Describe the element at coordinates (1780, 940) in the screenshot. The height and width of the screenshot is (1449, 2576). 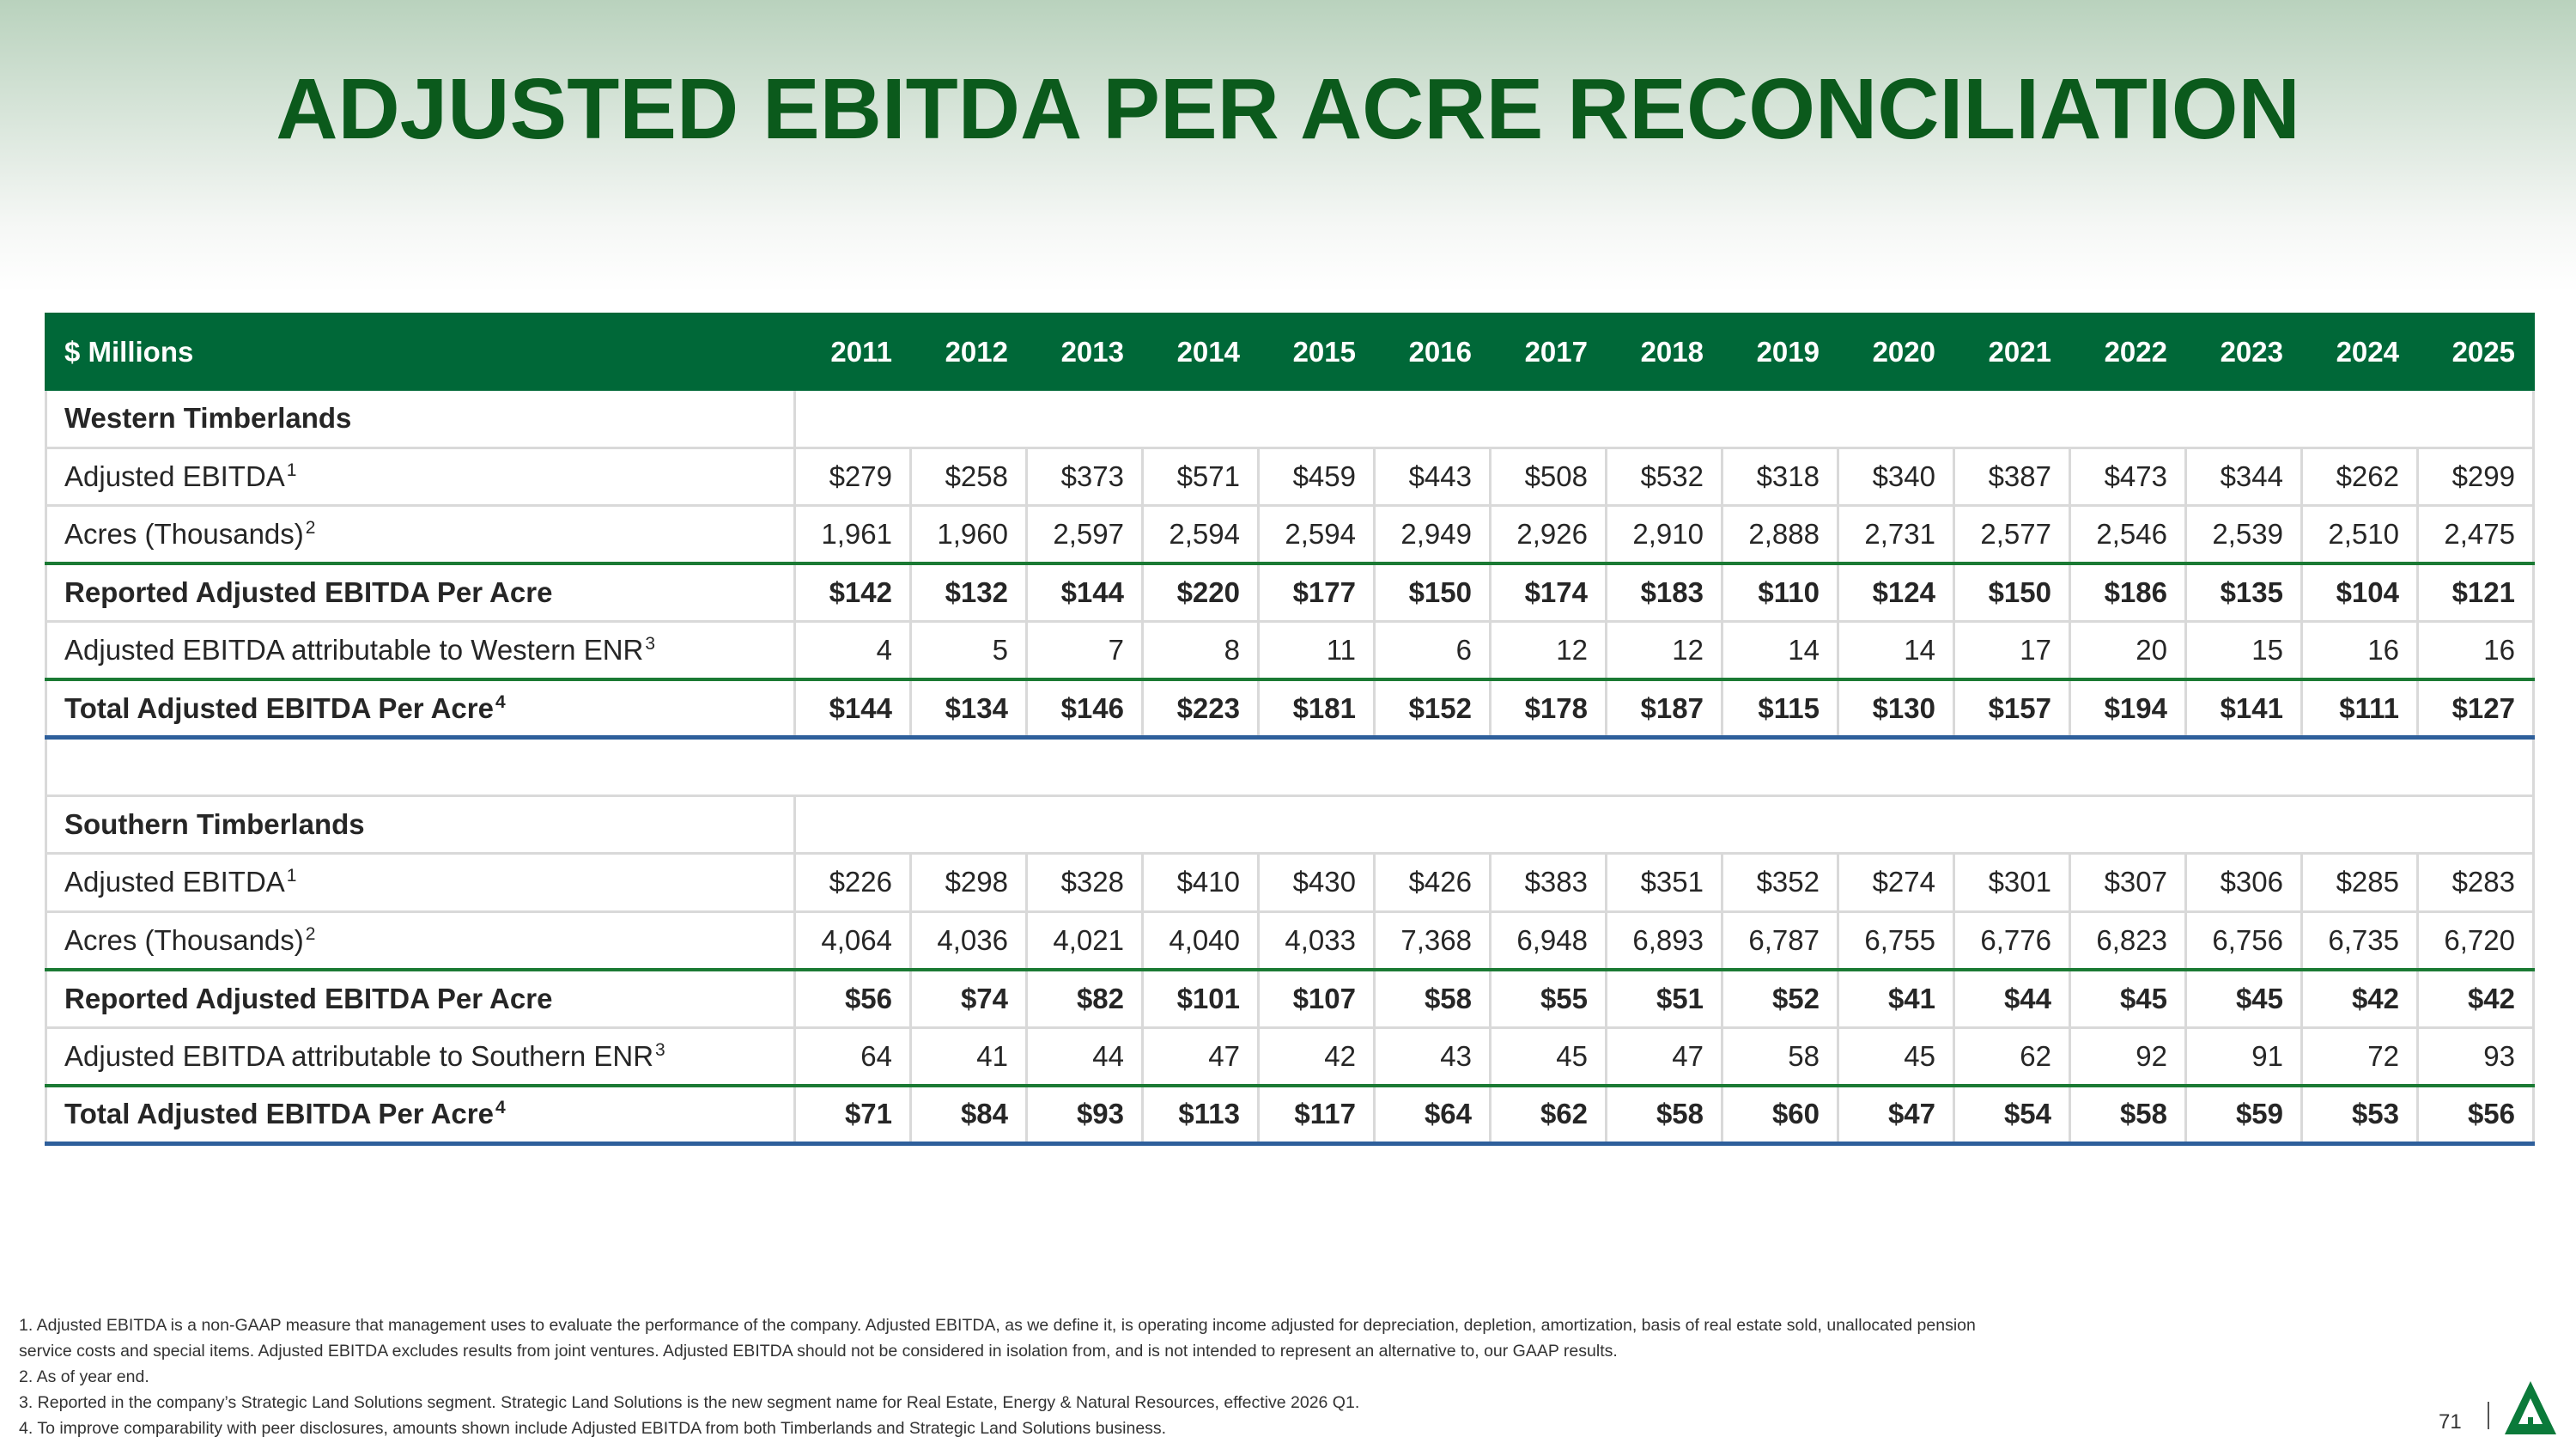
I see `table-cell: 6,787` at that location.